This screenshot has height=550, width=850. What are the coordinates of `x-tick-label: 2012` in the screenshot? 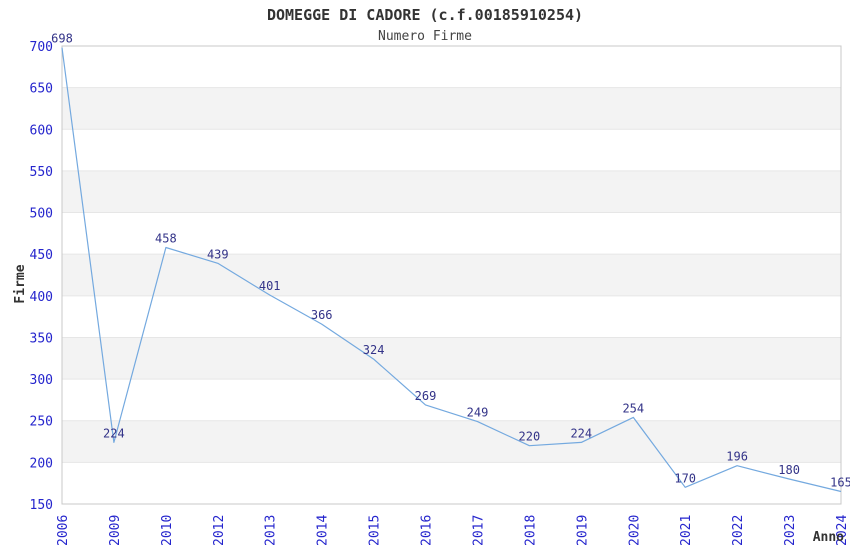 It's located at (219, 530).